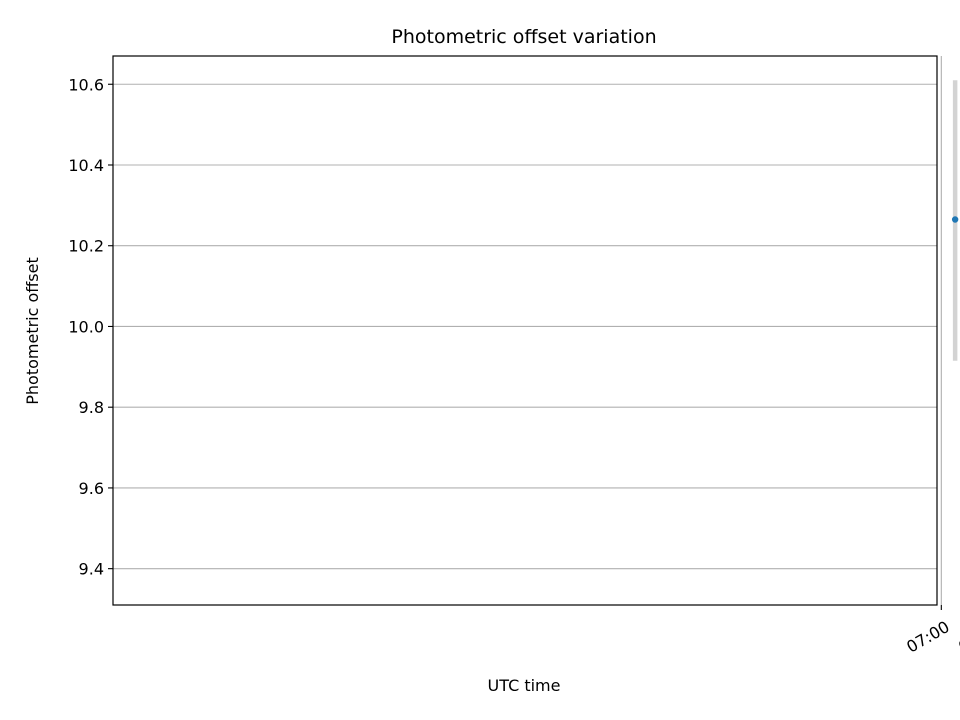 The image size is (960, 720). What do you see at coordinates (86, 84) in the screenshot?
I see `y-tick-label: 10.6` at bounding box center [86, 84].